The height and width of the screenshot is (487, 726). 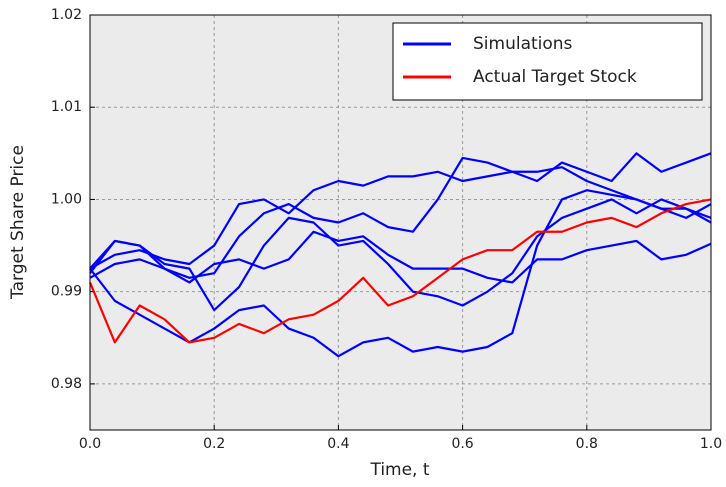 What do you see at coordinates (711, 444) in the screenshot?
I see `x-tick-label: 1.0` at bounding box center [711, 444].